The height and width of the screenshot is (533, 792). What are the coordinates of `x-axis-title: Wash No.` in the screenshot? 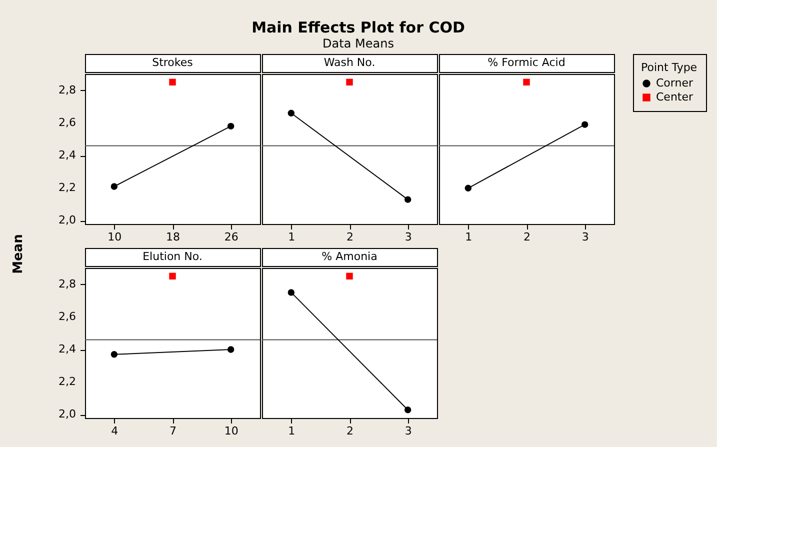 It's located at (350, 62).